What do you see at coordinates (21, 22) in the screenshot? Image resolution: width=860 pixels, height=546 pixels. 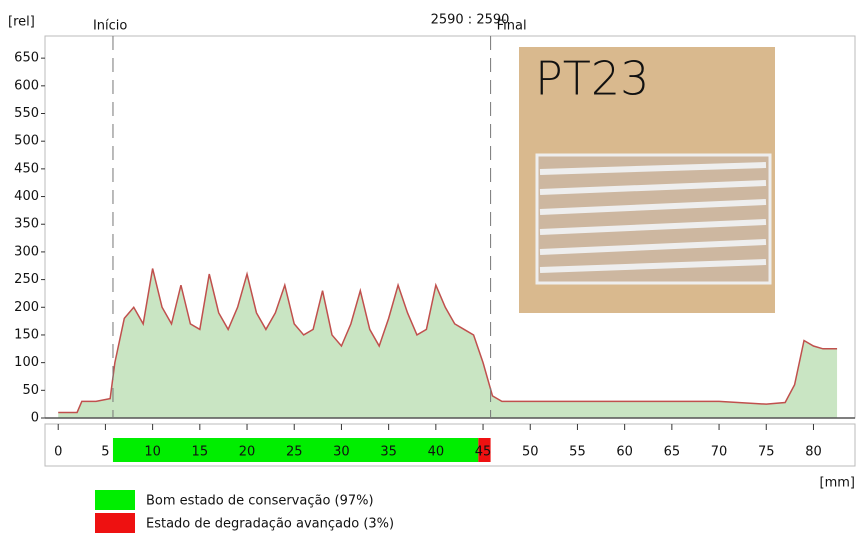 I see `y-unit-label: [rel]` at bounding box center [21, 22].